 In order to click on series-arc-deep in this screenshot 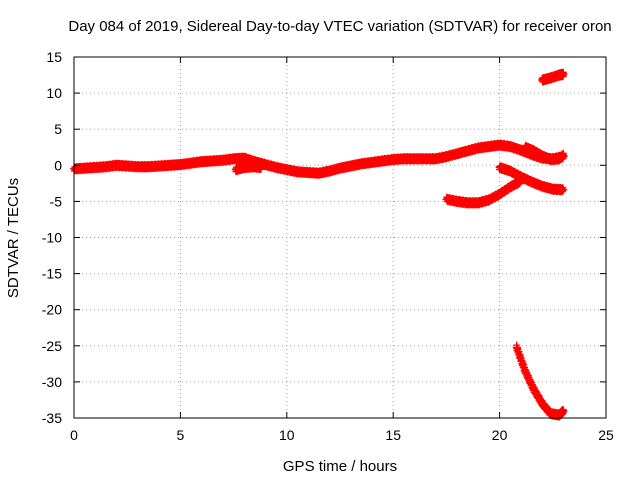, I will do `click(540, 381)`.